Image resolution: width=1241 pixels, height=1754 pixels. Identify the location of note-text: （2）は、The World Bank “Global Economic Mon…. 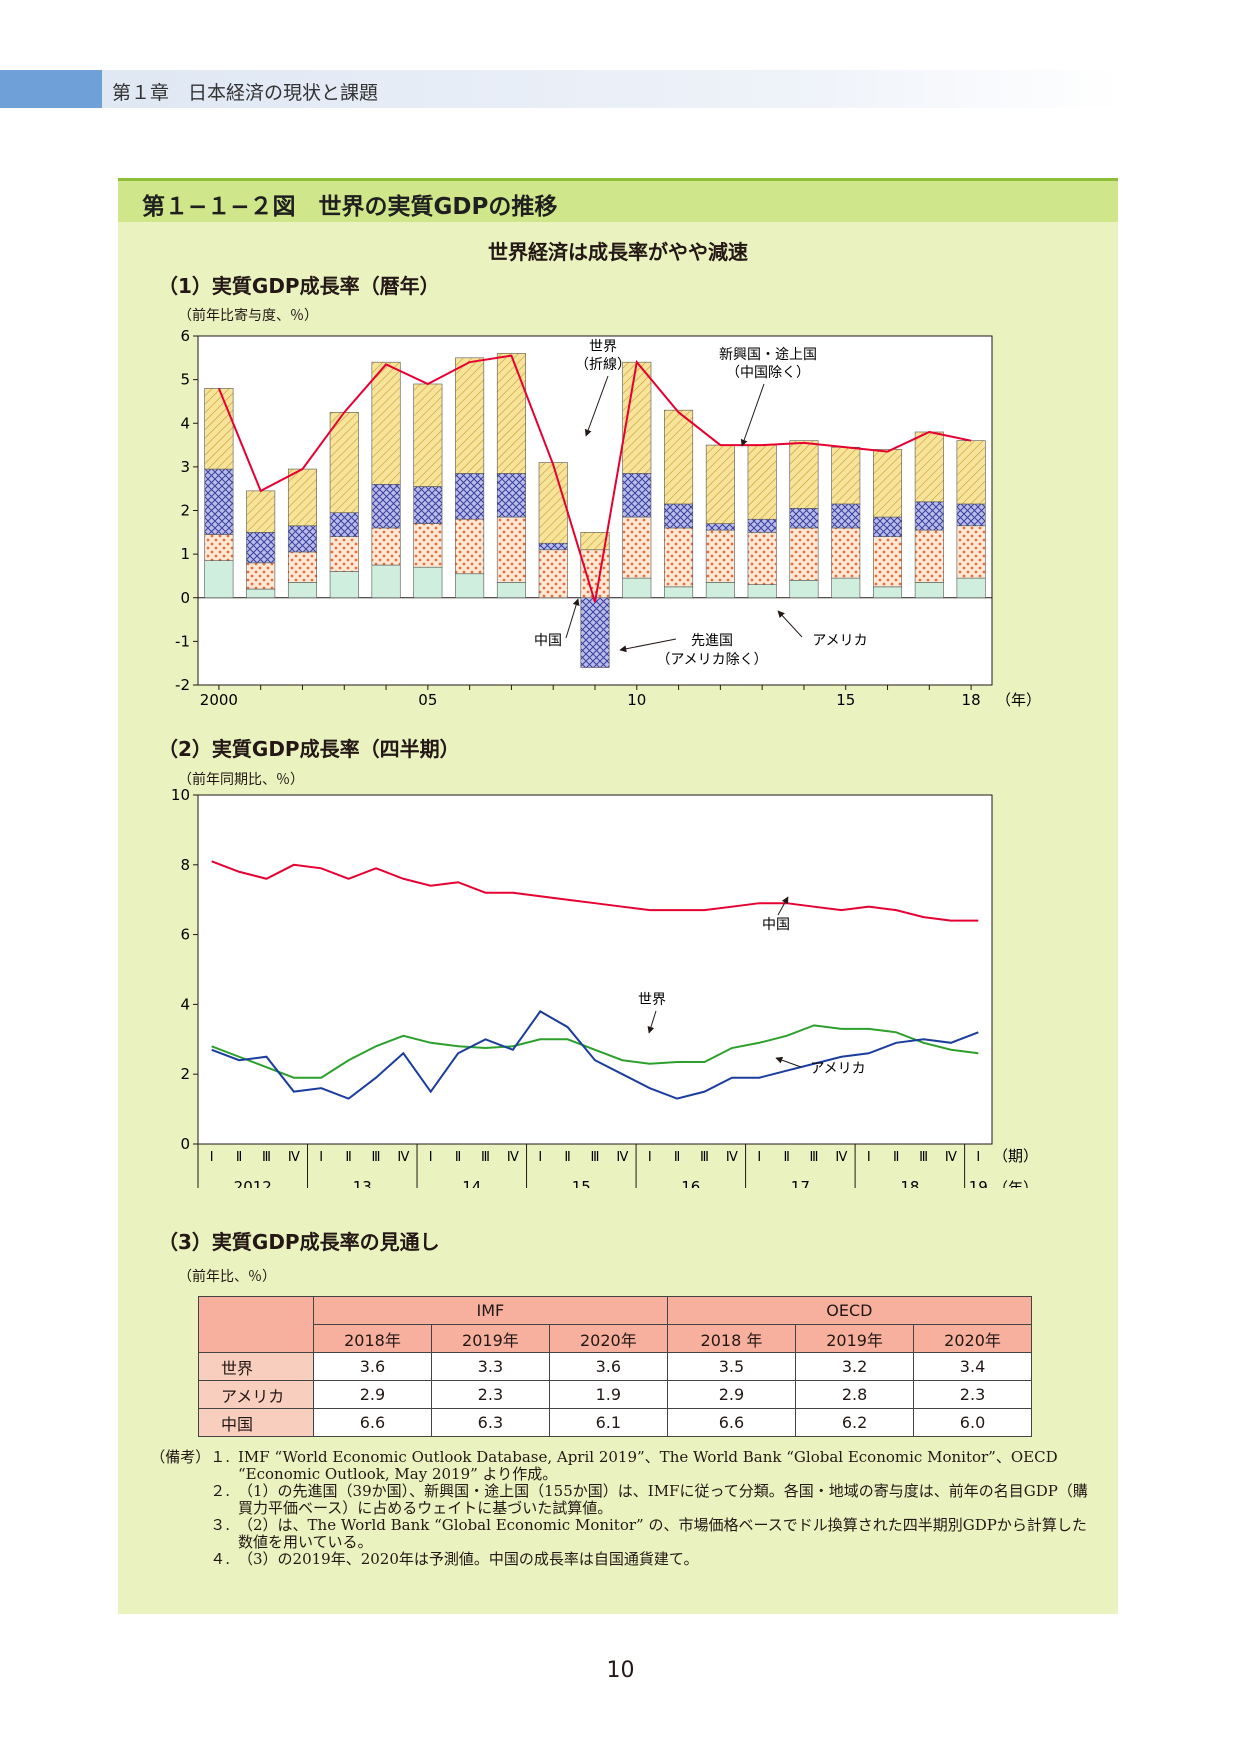
(662, 1533).